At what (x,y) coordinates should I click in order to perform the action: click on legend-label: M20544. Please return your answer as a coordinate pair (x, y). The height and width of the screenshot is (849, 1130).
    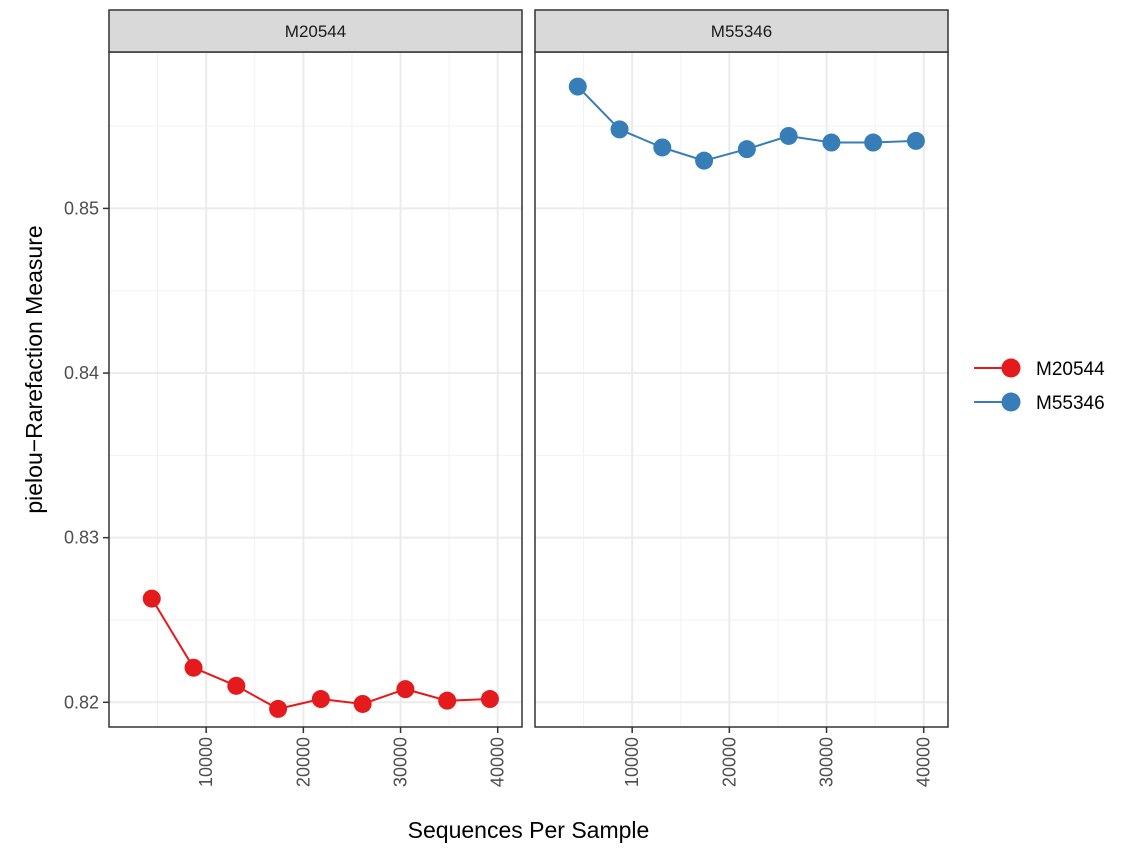
    Looking at the image, I should click on (1070, 369).